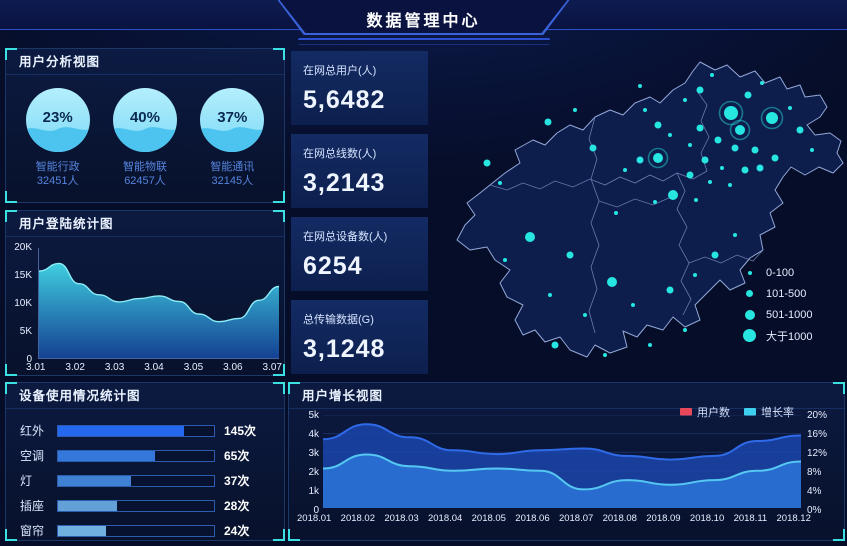  Describe the element at coordinates (345, 237) in the screenshot. I see `stat-card-label: 在网总设备数(人)` at that location.